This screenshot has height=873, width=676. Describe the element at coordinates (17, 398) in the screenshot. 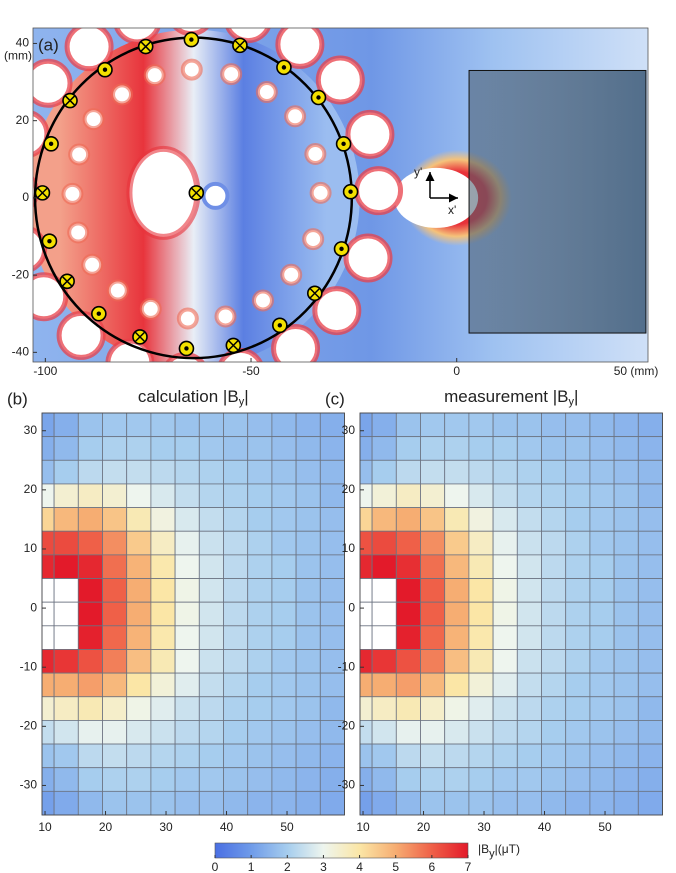

I see `panel-label: (b)` at that location.